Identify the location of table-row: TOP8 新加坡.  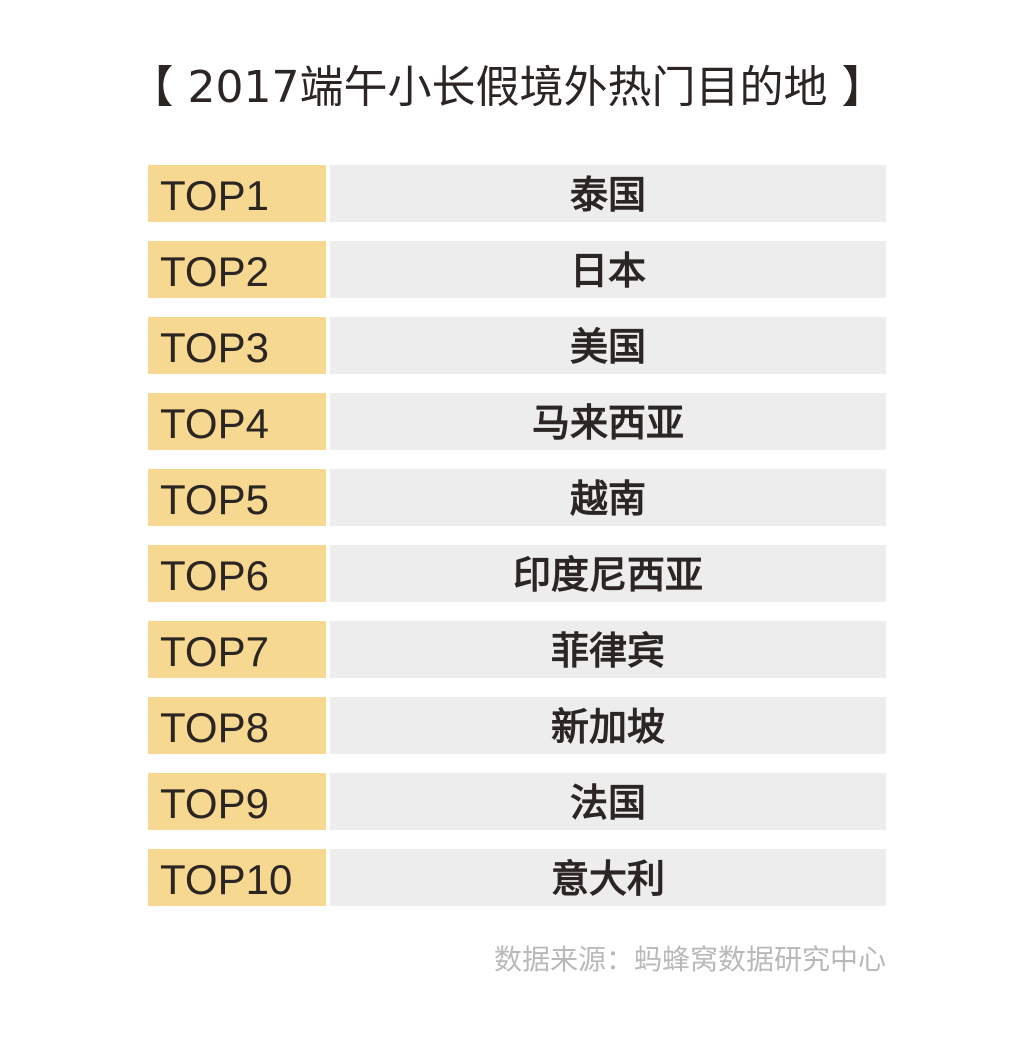
(517, 725).